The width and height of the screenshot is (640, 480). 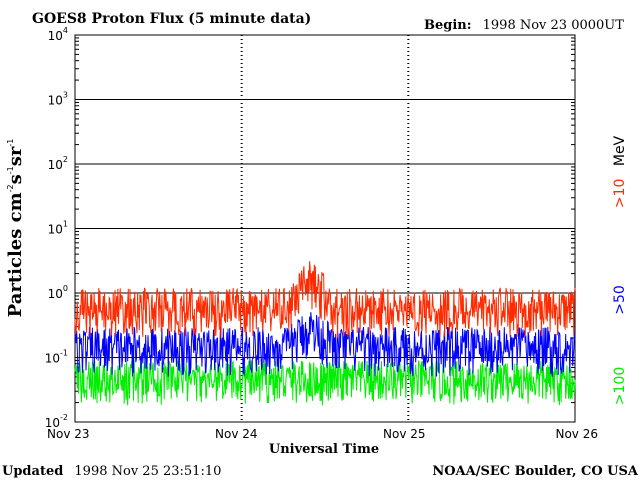 What do you see at coordinates (535, 471) in the screenshot?
I see `source-credit: NOAA/SEC Boulder, CO USA` at bounding box center [535, 471].